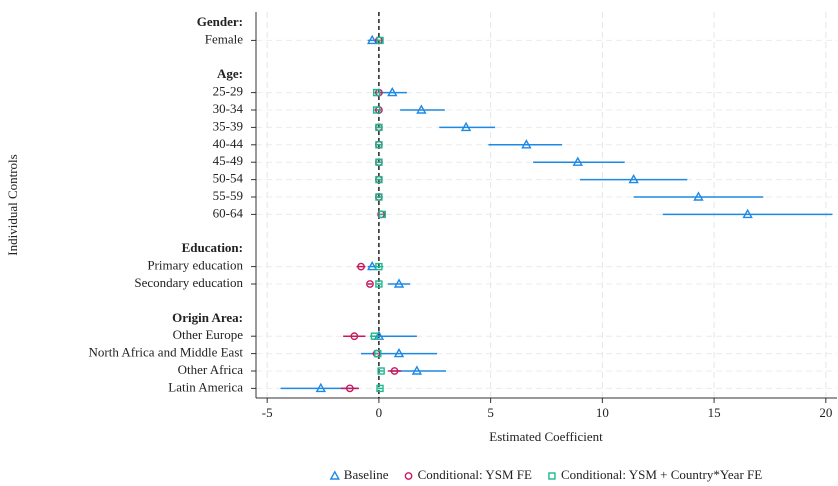 This screenshot has height=486, width=838. What do you see at coordinates (228, 178) in the screenshot?
I see `y-tick-label: 50-54` at bounding box center [228, 178].